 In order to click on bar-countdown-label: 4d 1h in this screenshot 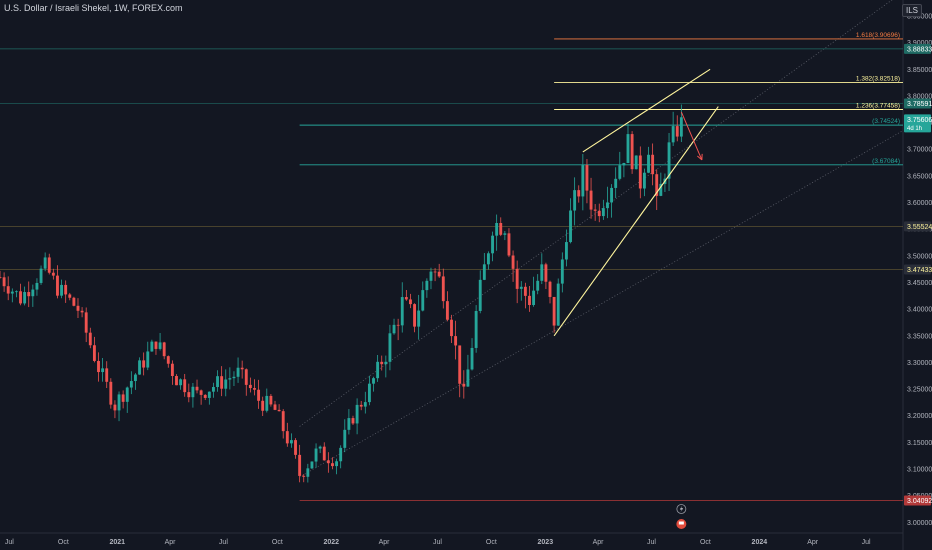, I will do `click(914, 129)`.